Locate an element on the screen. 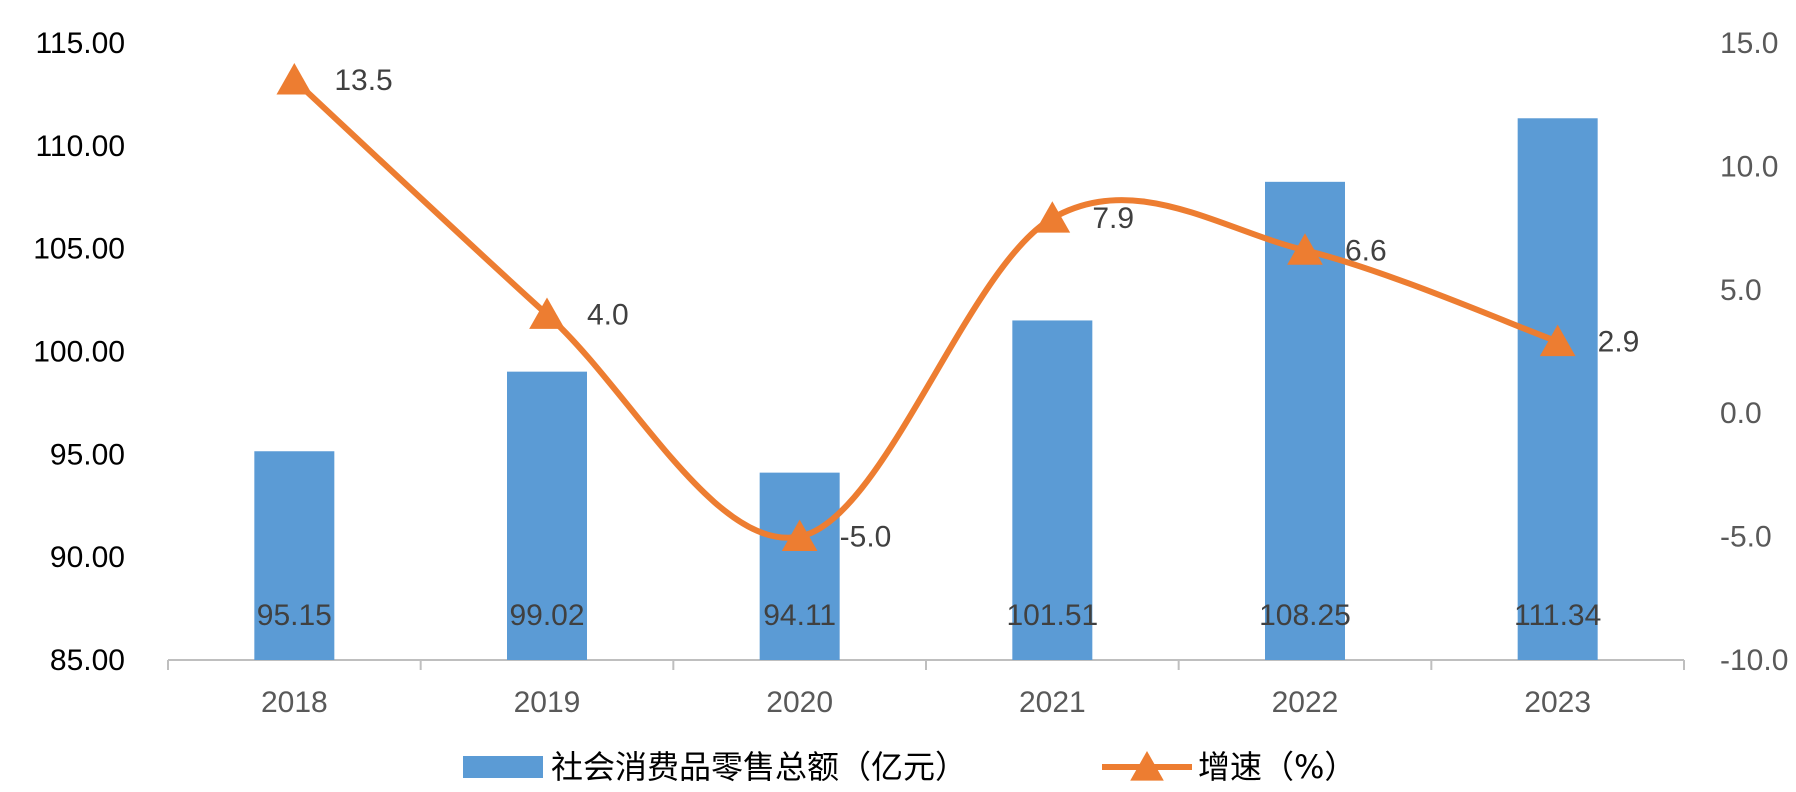 The width and height of the screenshot is (1796, 792). bar-data-label: 94.11 is located at coordinates (799, 615).